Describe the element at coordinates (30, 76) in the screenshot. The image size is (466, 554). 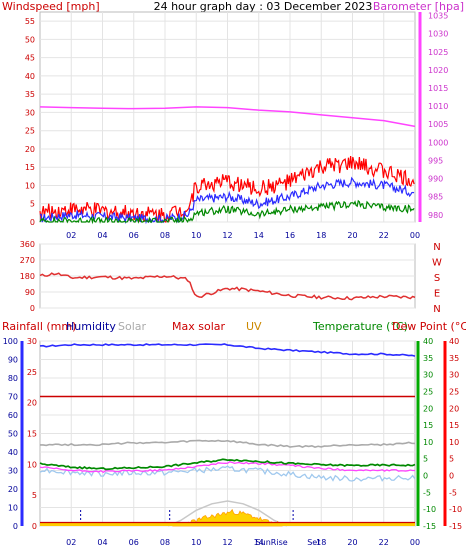
I see `wind-tick-label: 40` at that location.